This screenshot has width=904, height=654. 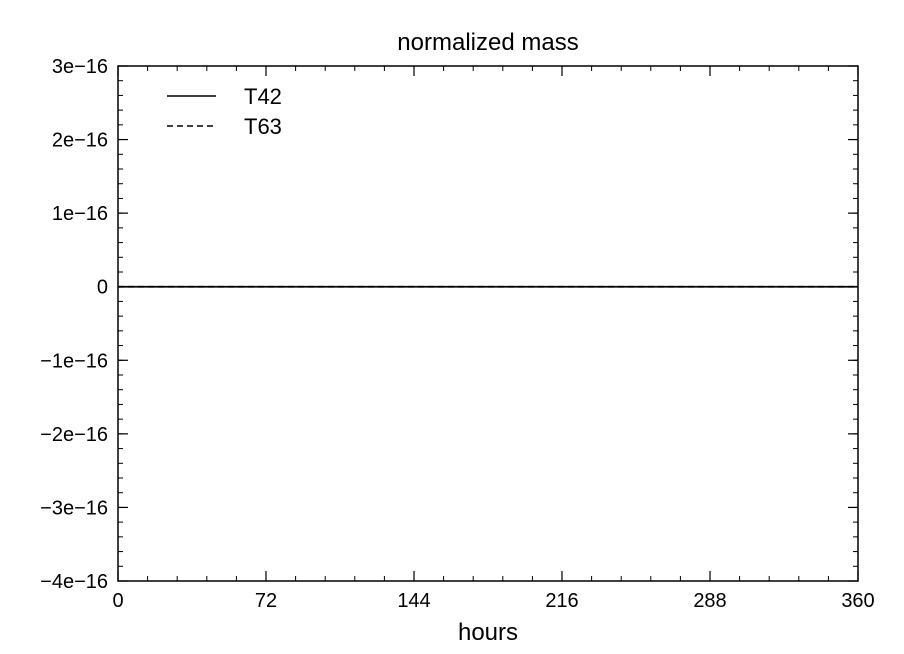 What do you see at coordinates (266, 601) in the screenshot?
I see `x-tick-label: 72` at bounding box center [266, 601].